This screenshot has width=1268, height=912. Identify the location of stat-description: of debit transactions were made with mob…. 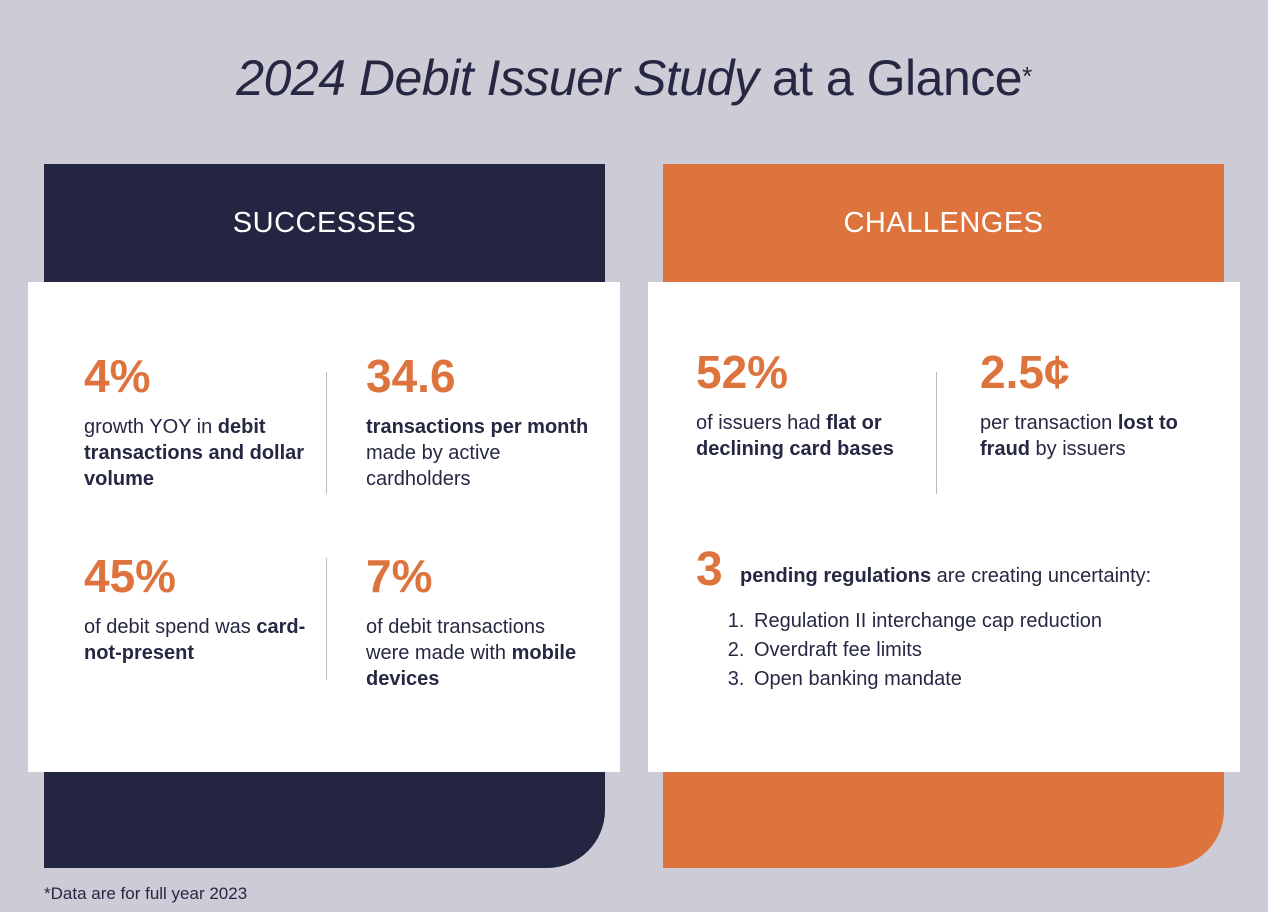
(471, 653).